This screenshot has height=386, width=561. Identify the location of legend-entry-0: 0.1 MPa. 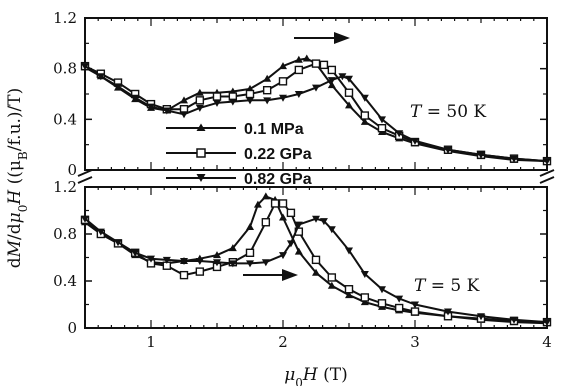
(235, 129).